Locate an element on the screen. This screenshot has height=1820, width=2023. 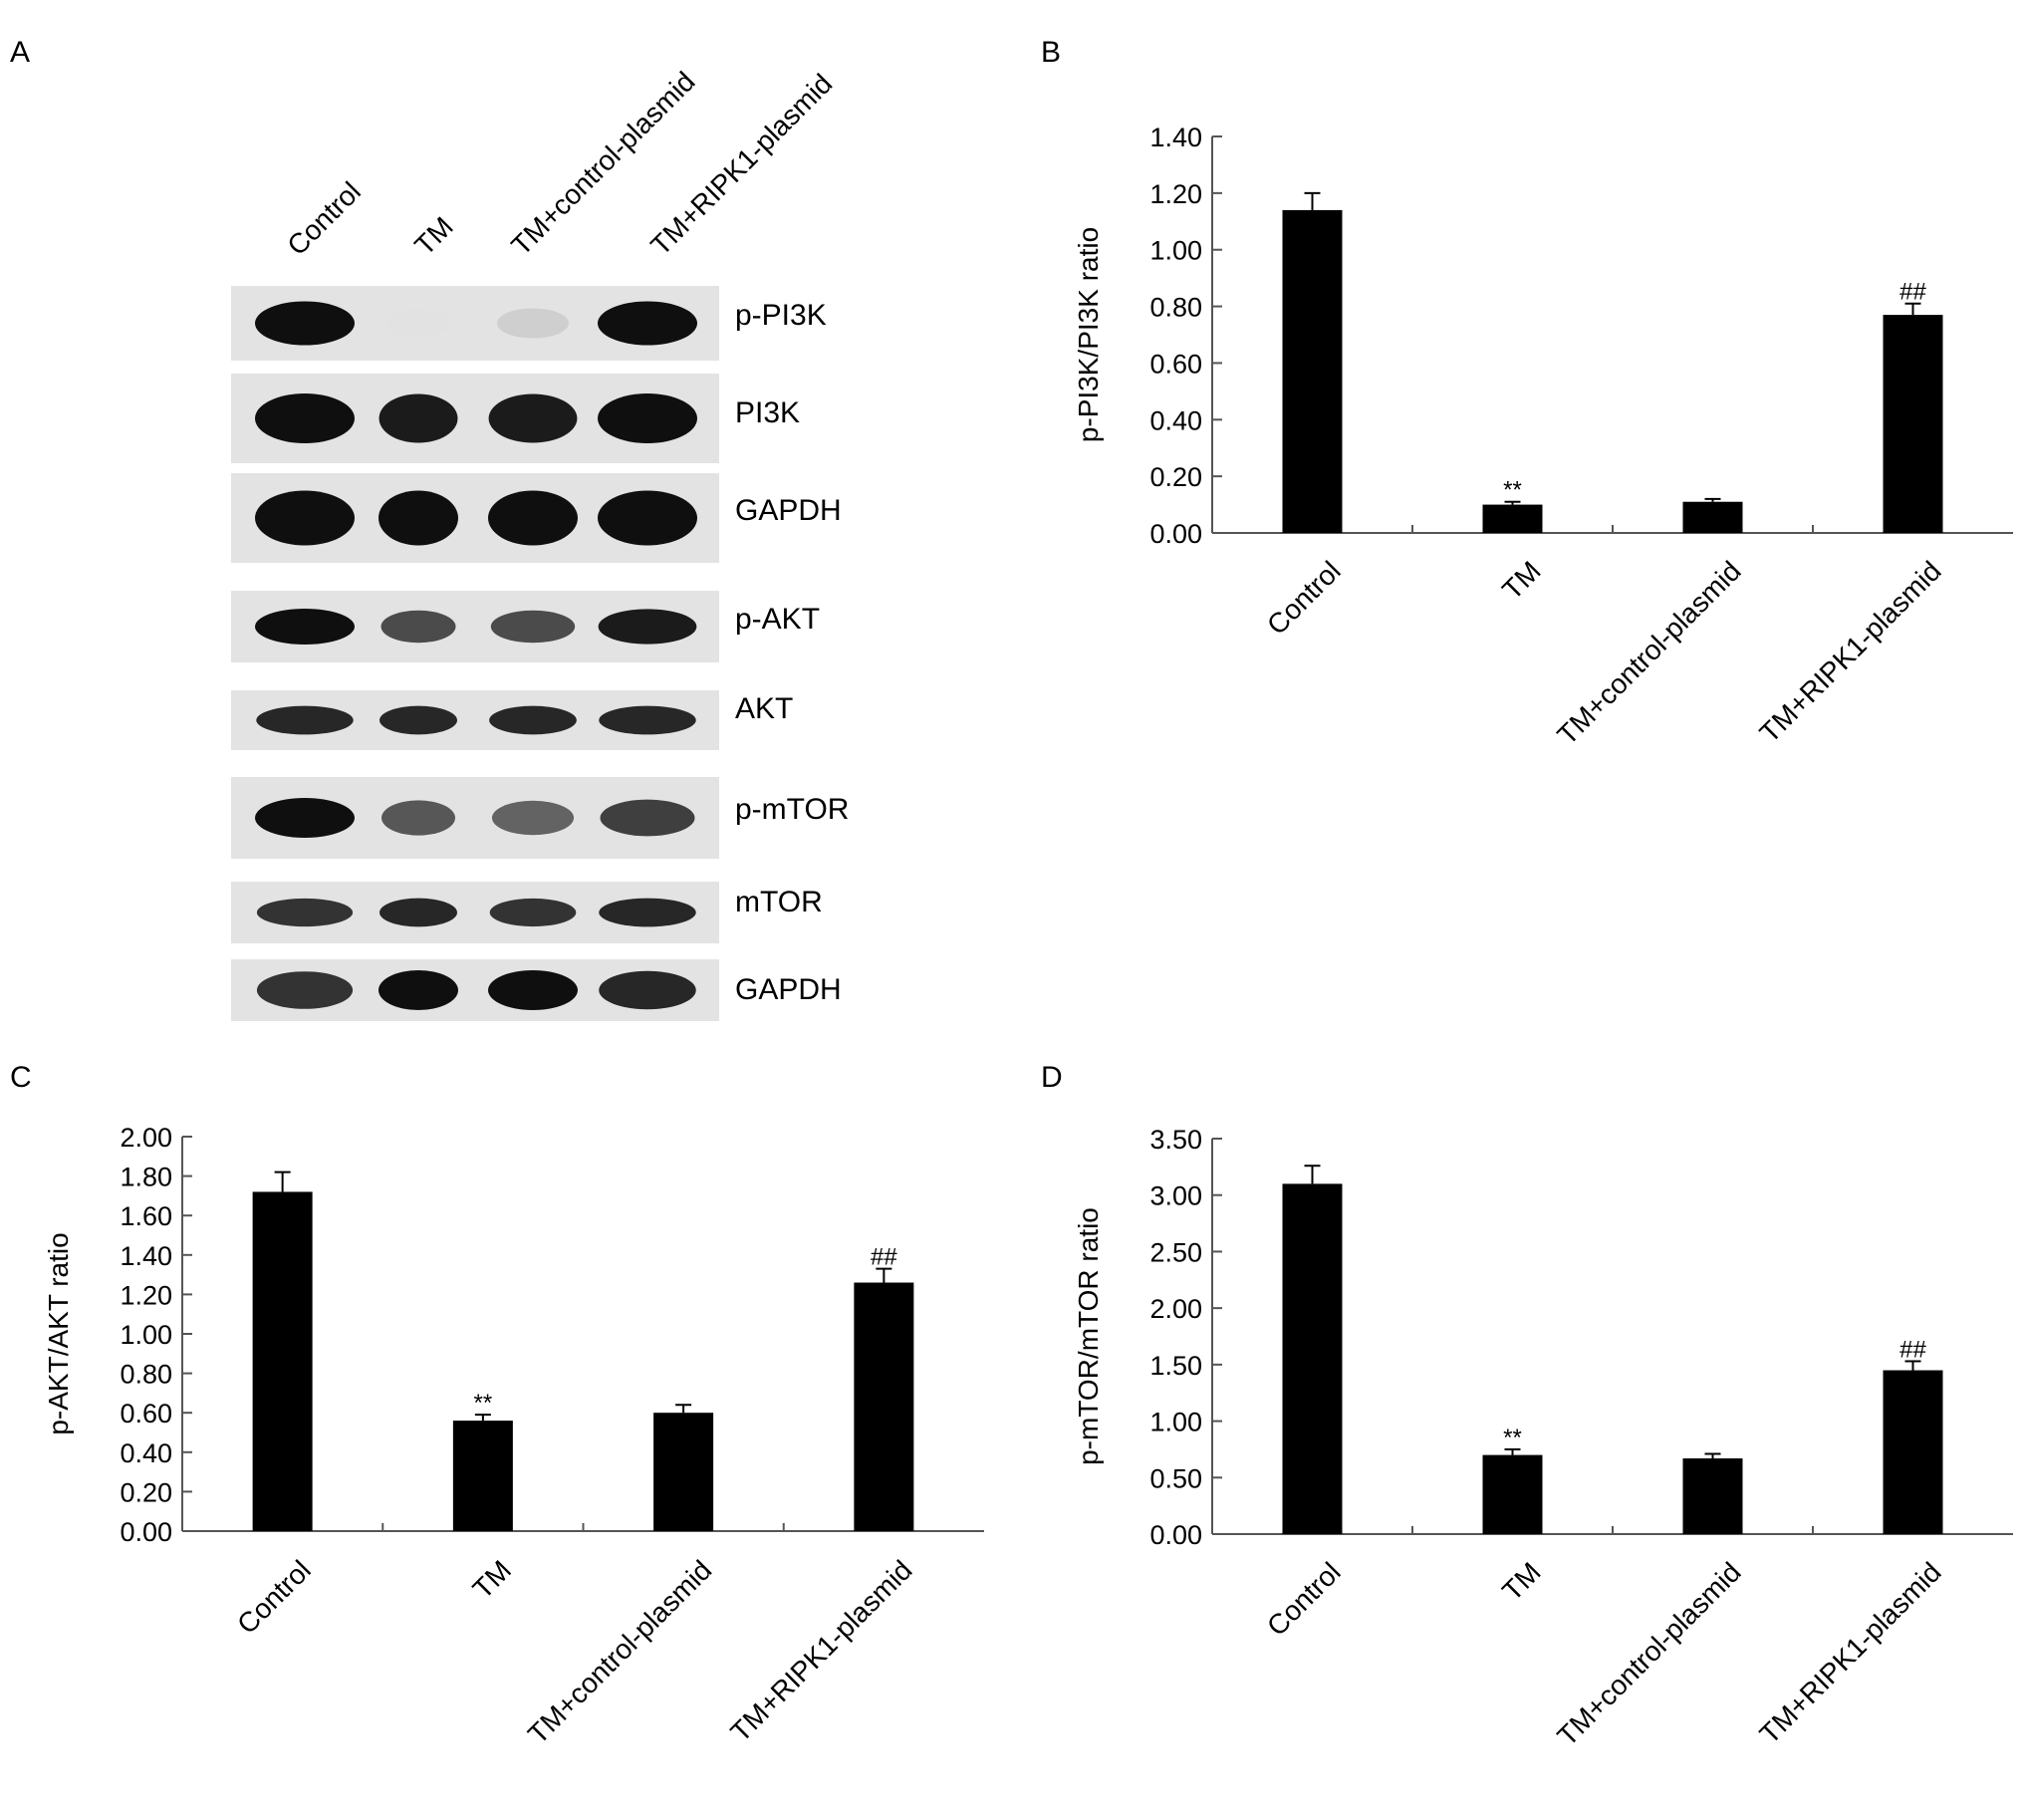
y-tick-label: 1.50 is located at coordinates (1175, 1366).